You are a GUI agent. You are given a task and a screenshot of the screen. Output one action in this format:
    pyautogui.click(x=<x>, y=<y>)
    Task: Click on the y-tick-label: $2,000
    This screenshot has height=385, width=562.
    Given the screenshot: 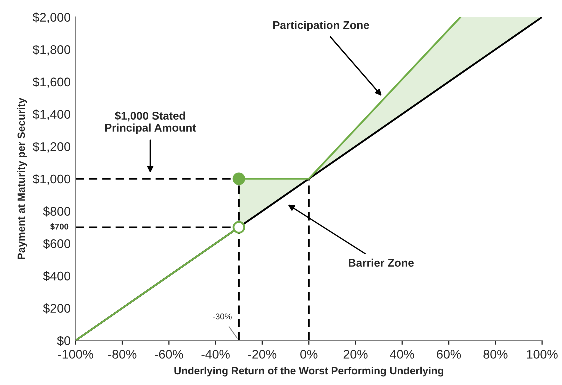 What is the action you would take?
    pyautogui.click(x=51, y=18)
    